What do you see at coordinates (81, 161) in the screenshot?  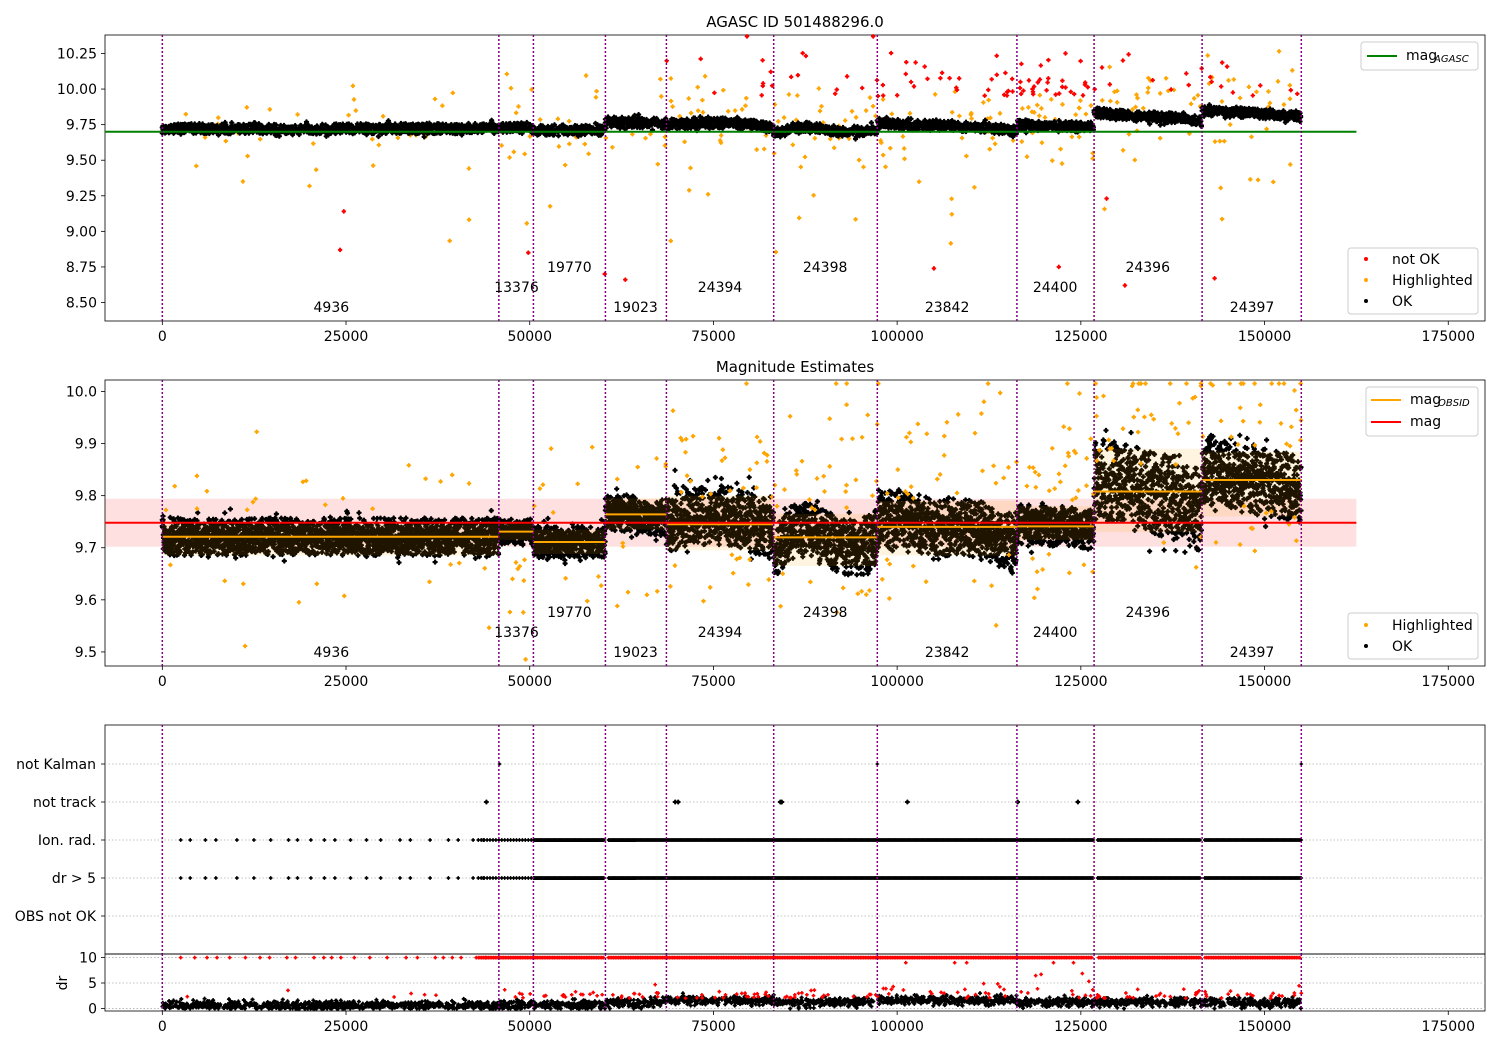 I see `y-tick-label: 9.50` at bounding box center [81, 161].